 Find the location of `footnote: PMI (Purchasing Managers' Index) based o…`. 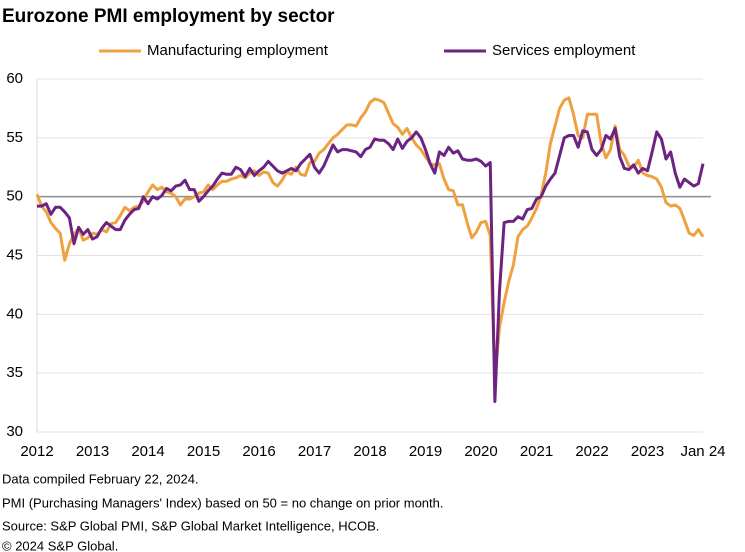

footnote: PMI (Purchasing Managers' Index) based o… is located at coordinates (223, 502).